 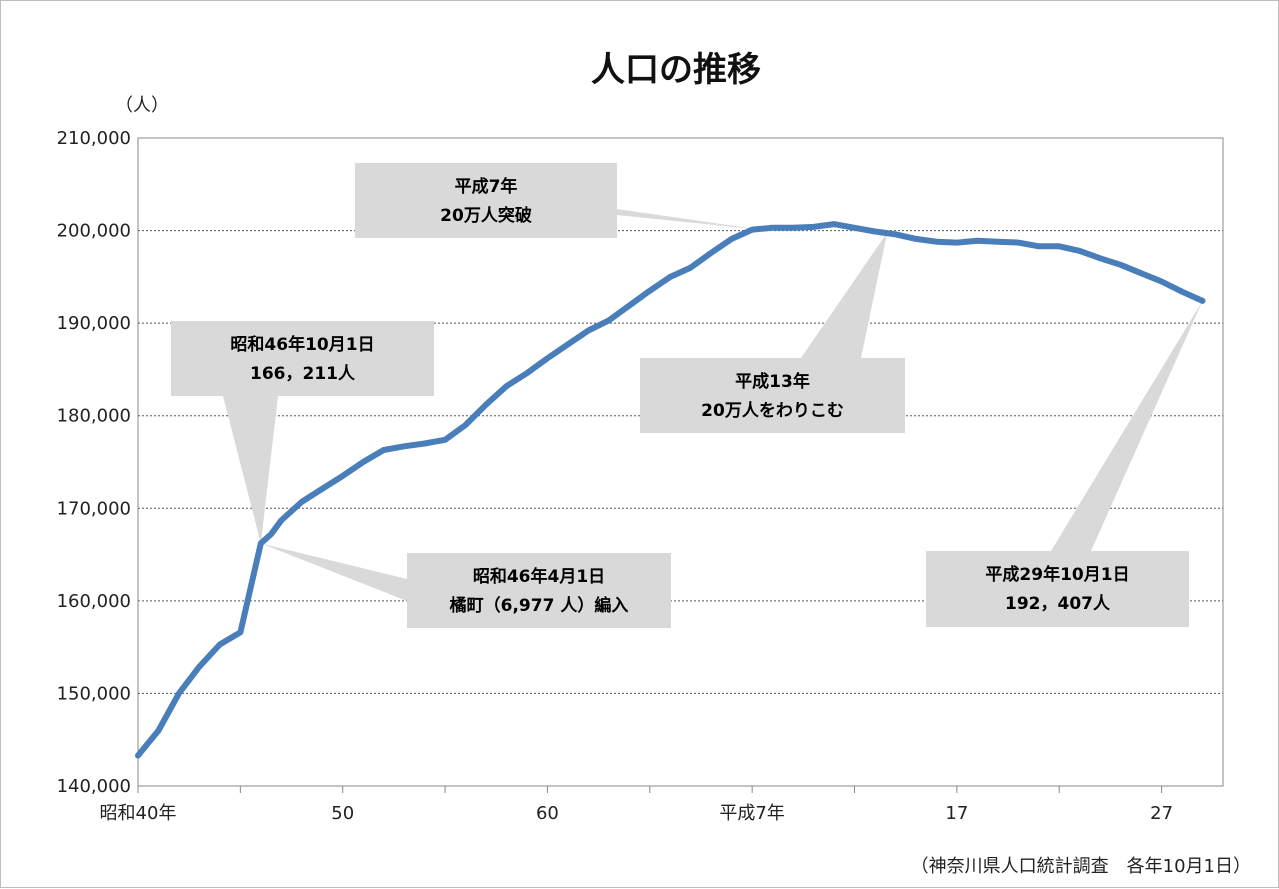 What do you see at coordinates (94, 693) in the screenshot?
I see `y-tick-label: 150,000` at bounding box center [94, 693].